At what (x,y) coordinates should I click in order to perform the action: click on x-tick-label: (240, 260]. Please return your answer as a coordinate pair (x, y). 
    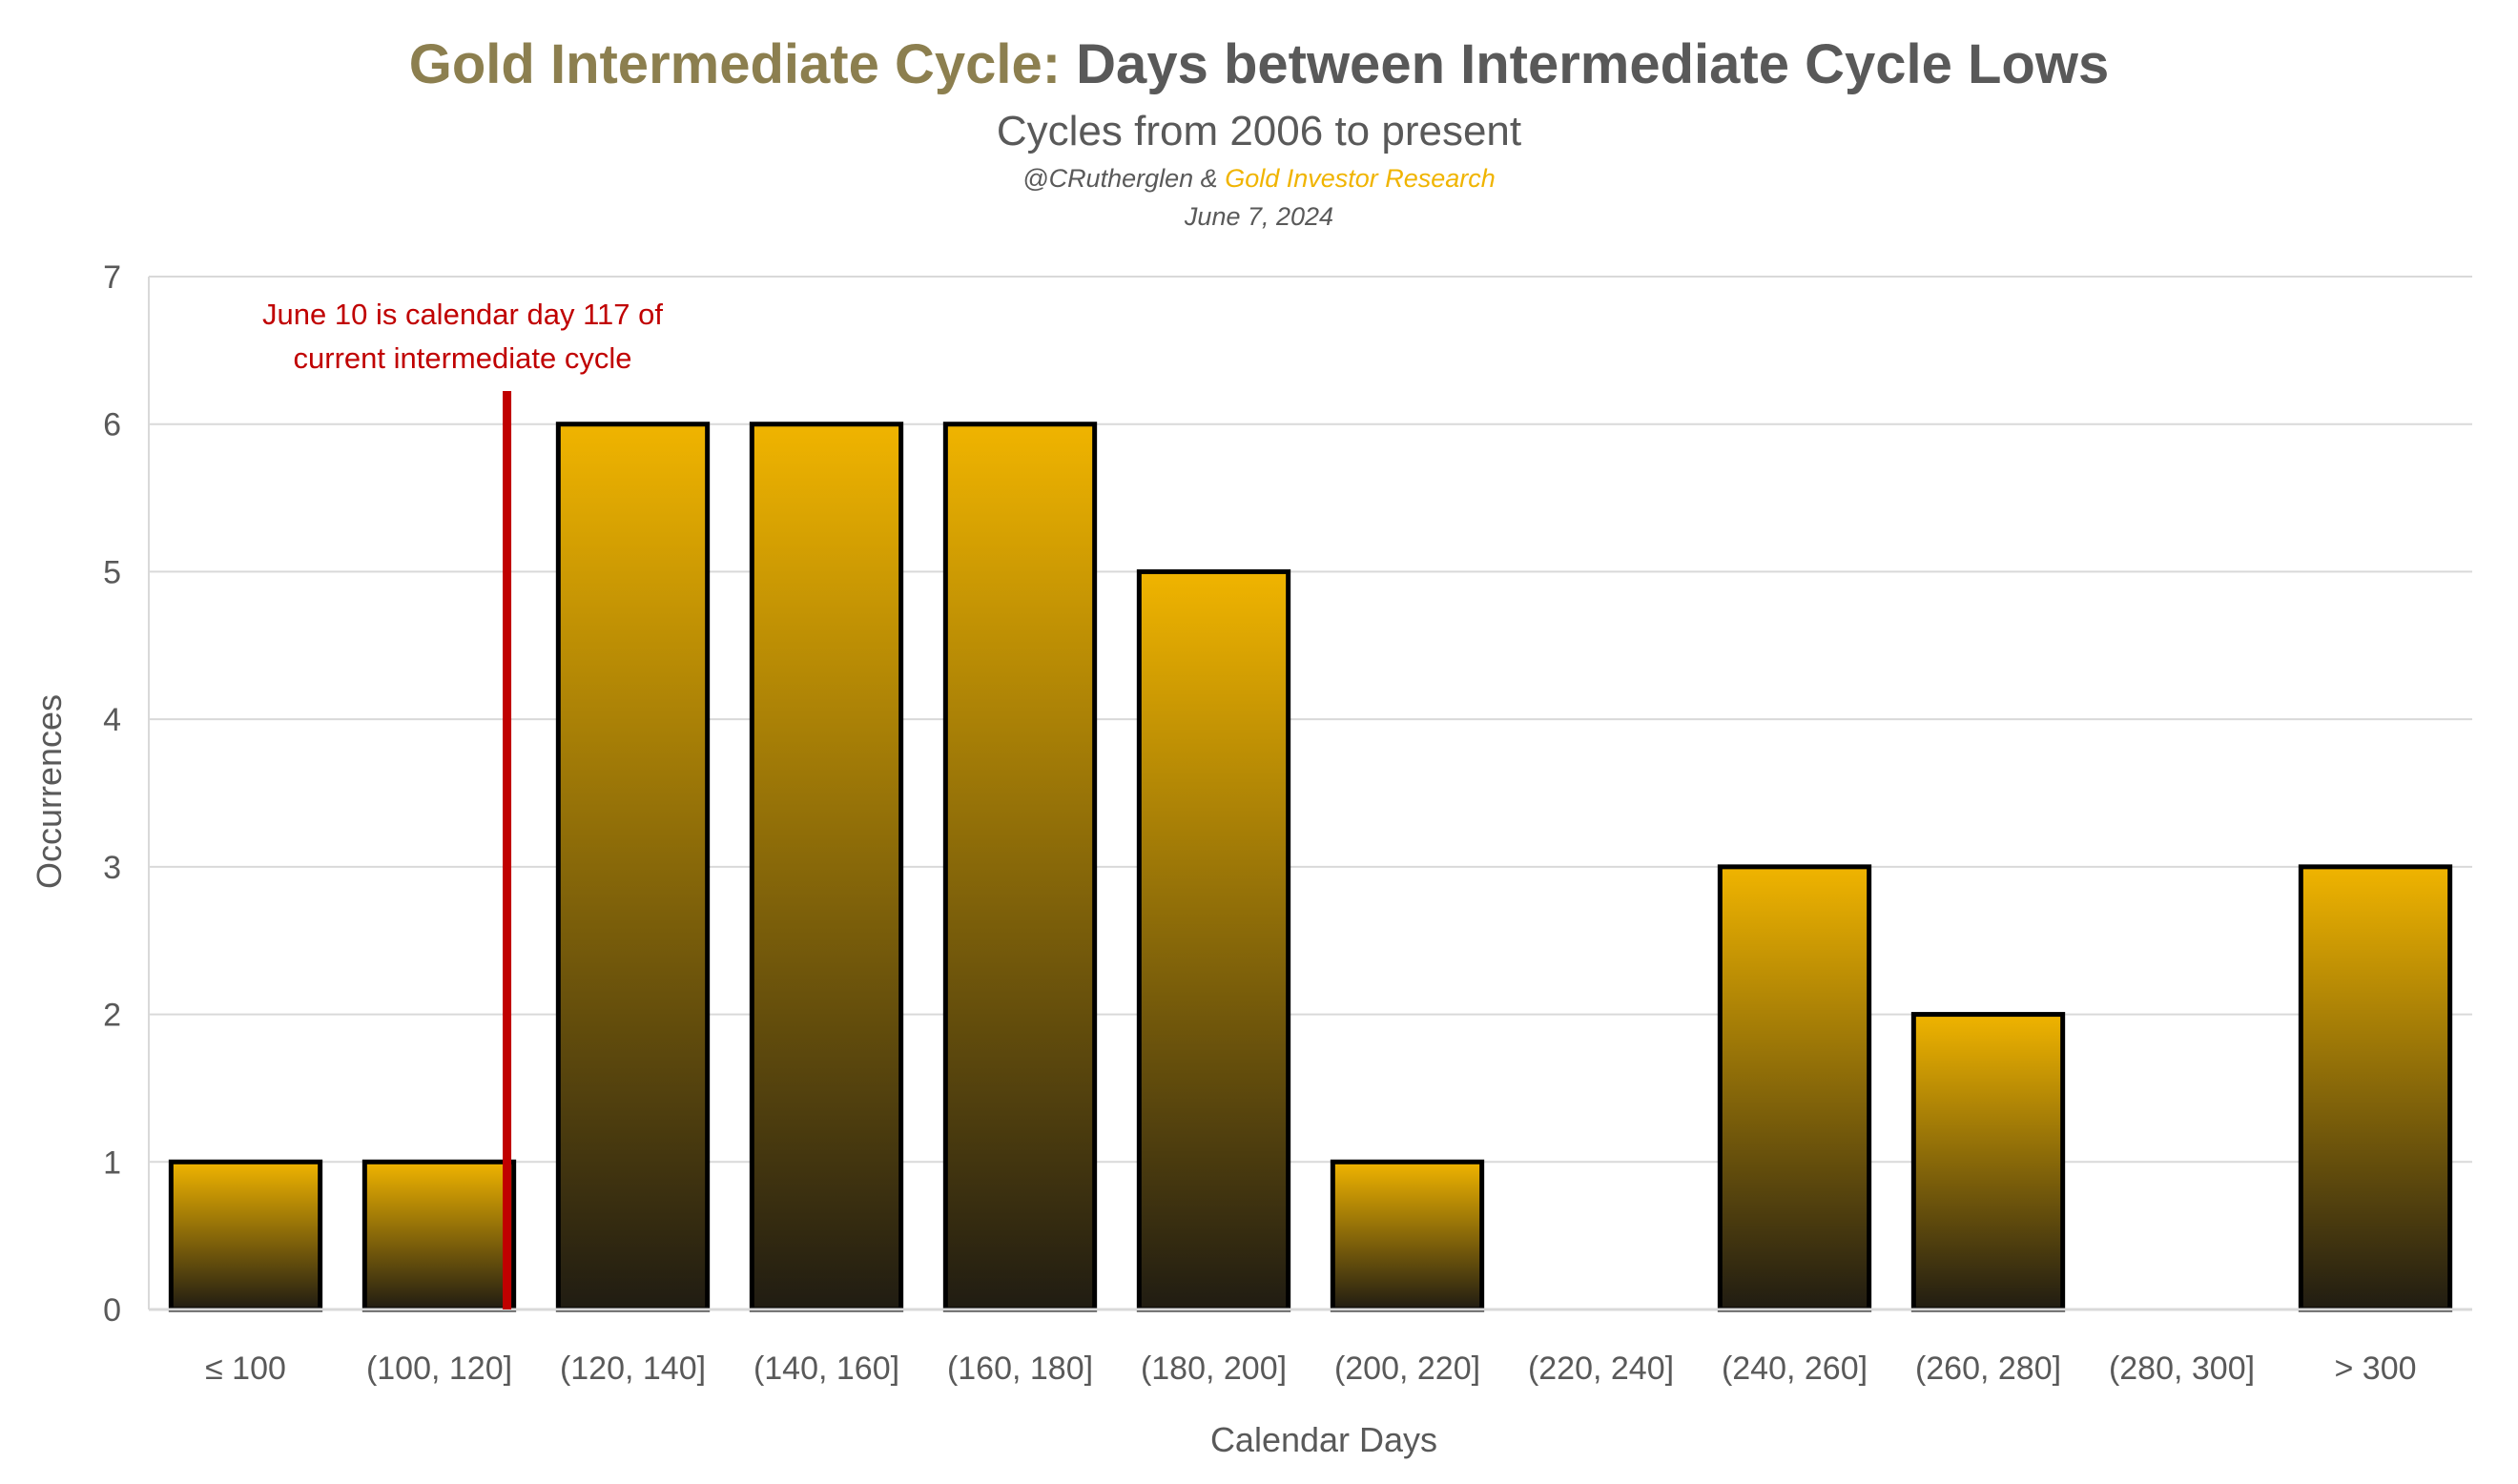
    Looking at the image, I should click on (1795, 1368).